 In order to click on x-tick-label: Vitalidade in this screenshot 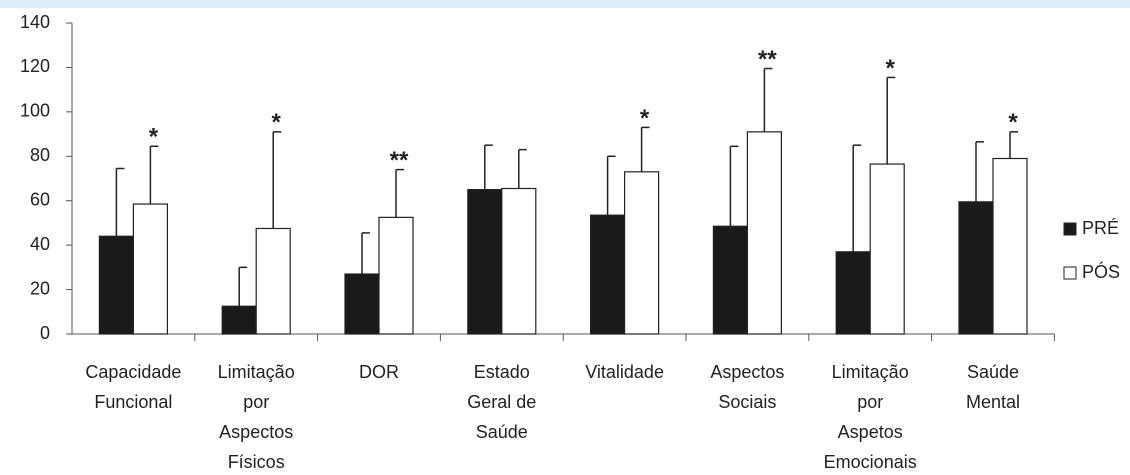, I will do `click(624, 372)`.